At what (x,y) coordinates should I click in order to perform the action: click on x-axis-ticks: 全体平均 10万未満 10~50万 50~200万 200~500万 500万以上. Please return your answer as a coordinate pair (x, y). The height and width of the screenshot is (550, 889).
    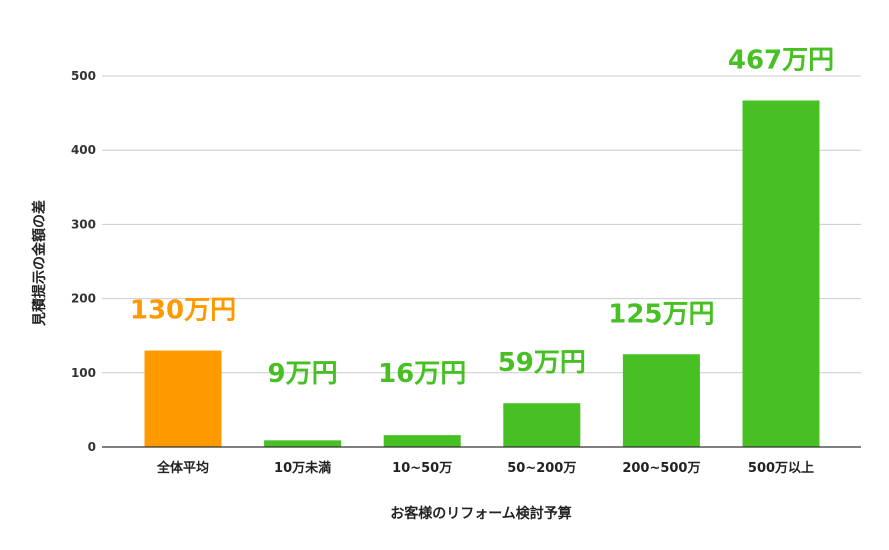
    Looking at the image, I should click on (485, 468).